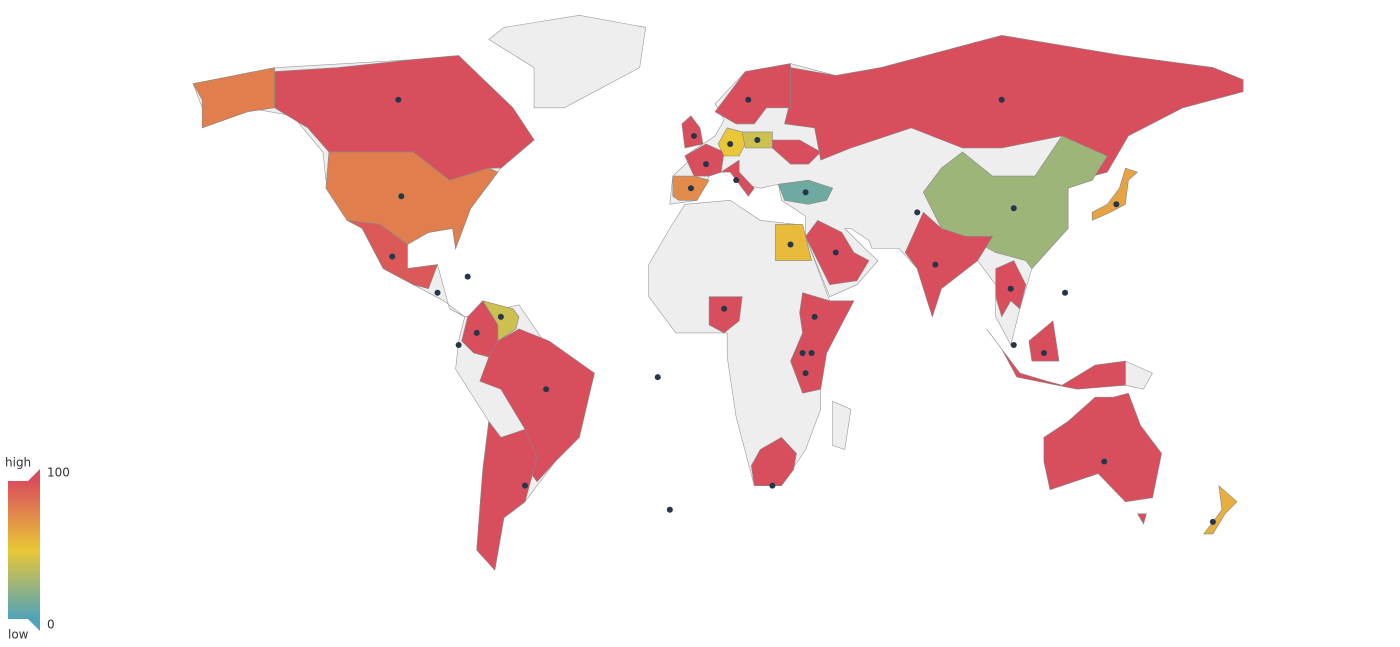  What do you see at coordinates (58, 473) in the screenshot?
I see `legend-max: 100` at bounding box center [58, 473].